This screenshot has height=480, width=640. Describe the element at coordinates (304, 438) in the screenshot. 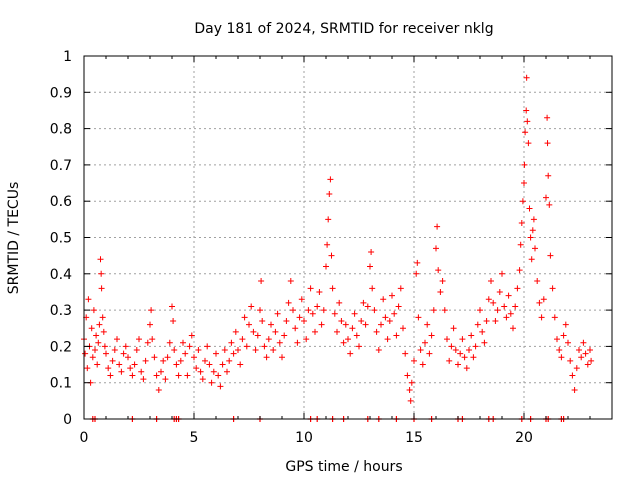

I see `x-tick-label: 10` at that location.